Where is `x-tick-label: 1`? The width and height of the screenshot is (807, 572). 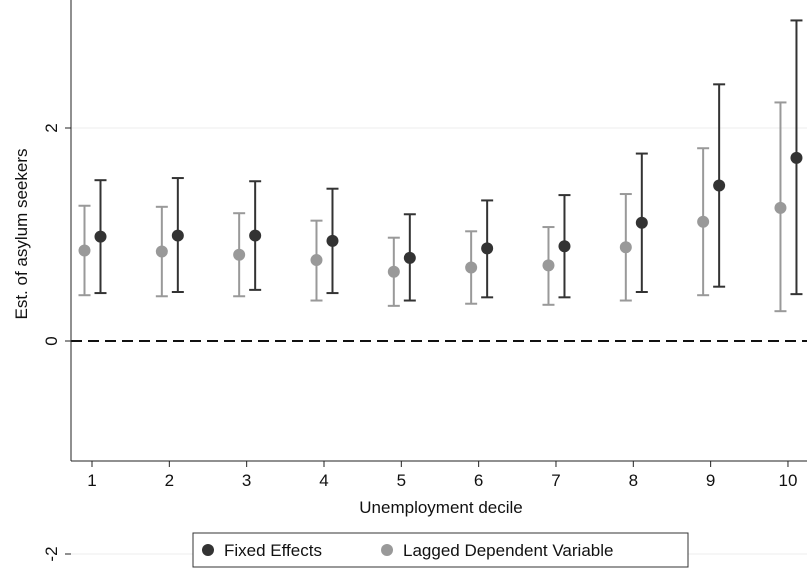
x-tick-label: 1 is located at coordinates (91, 480).